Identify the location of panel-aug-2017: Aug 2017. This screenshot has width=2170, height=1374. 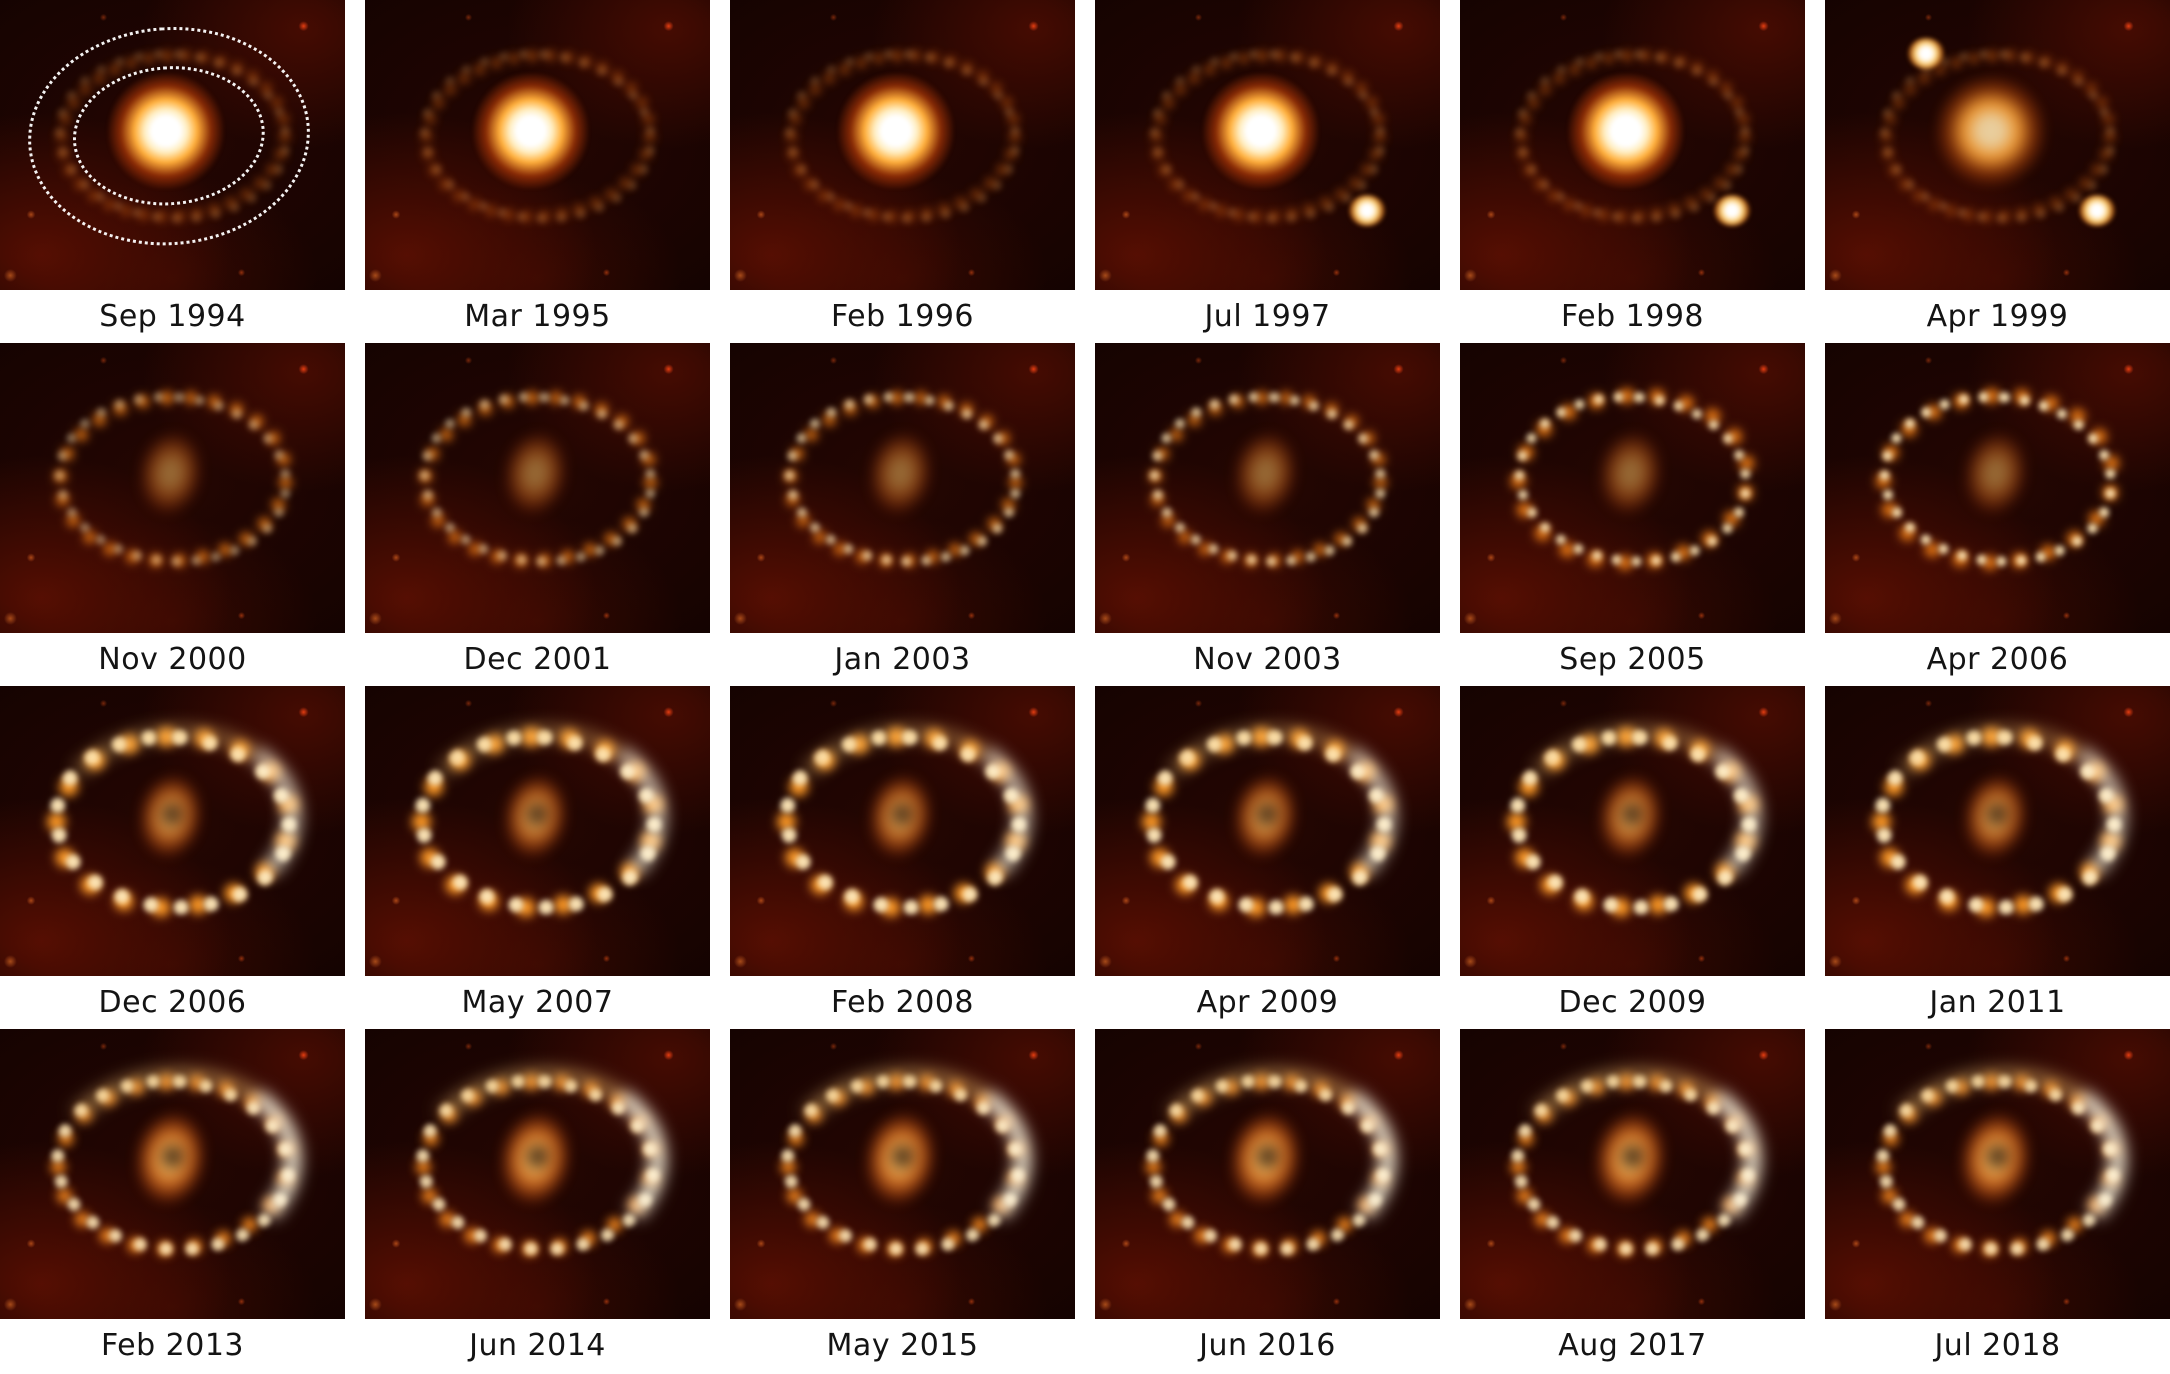
(1632, 1200).